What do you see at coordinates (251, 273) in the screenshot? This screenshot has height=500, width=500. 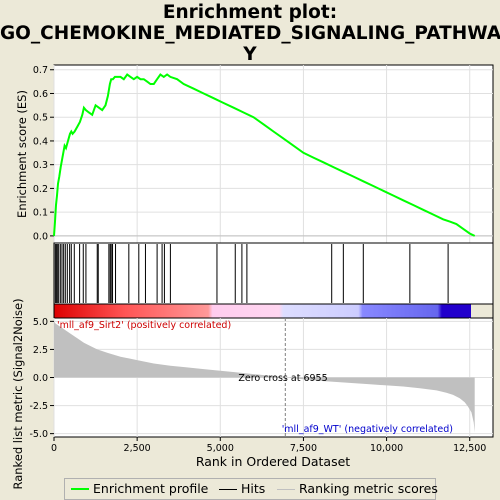 I see `hit-markers` at bounding box center [251, 273].